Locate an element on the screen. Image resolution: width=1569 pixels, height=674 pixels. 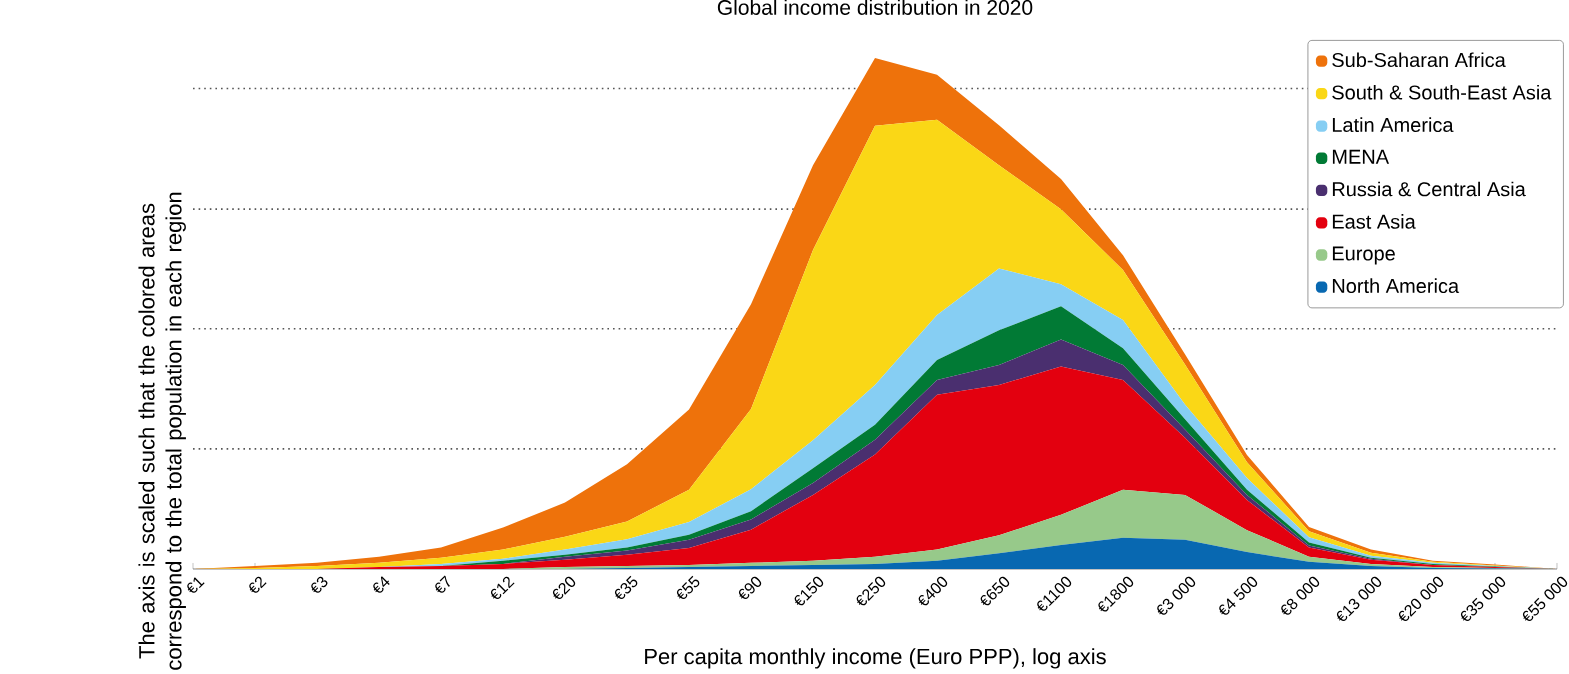
legend-label: Russia & Central Asia is located at coordinates (1429, 189).